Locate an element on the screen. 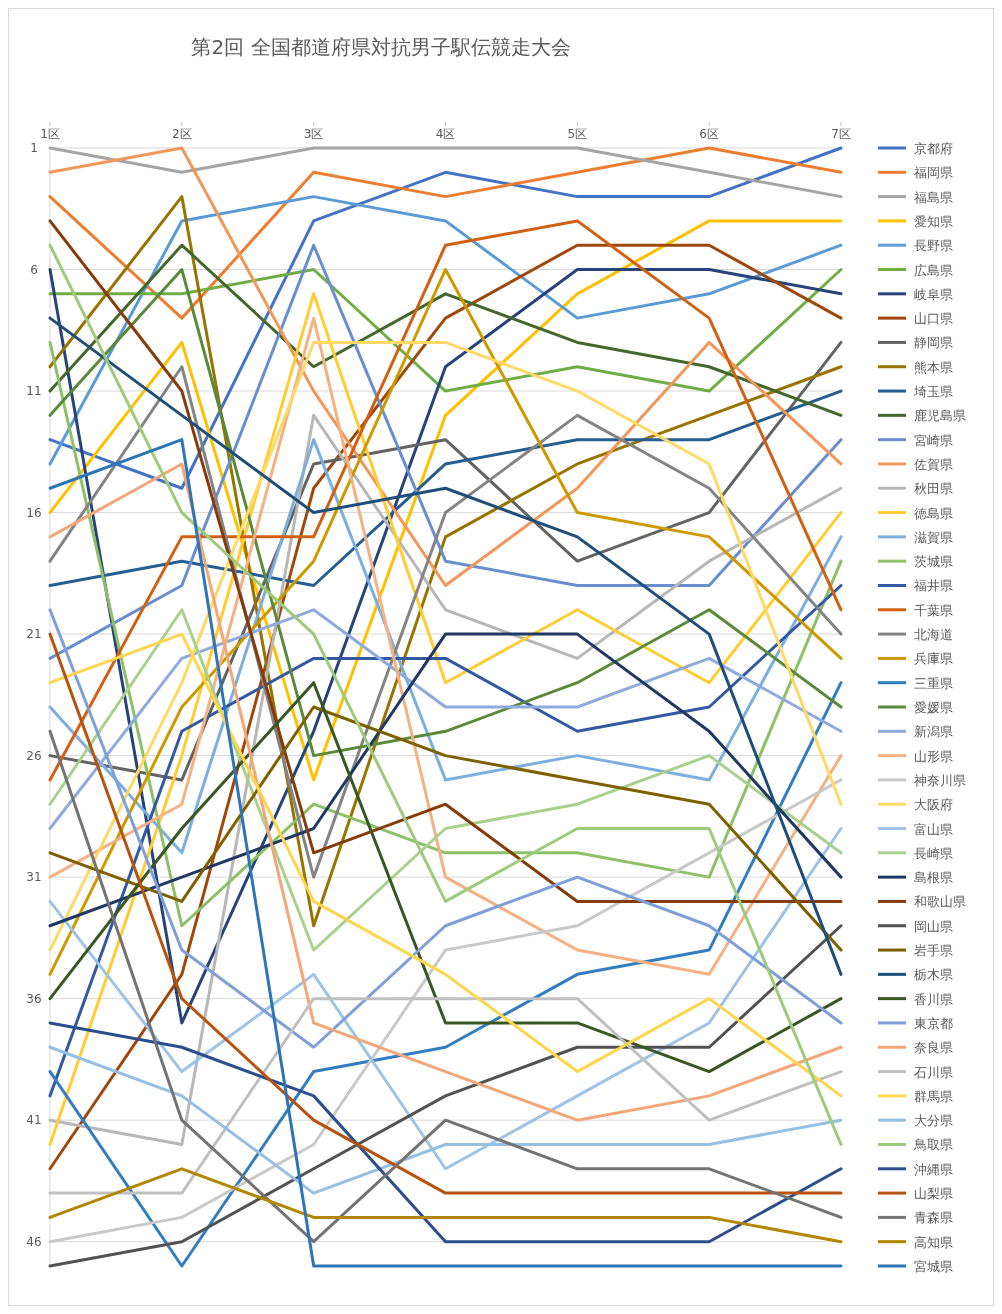  y-tick-label: 26 is located at coordinates (34, 755).